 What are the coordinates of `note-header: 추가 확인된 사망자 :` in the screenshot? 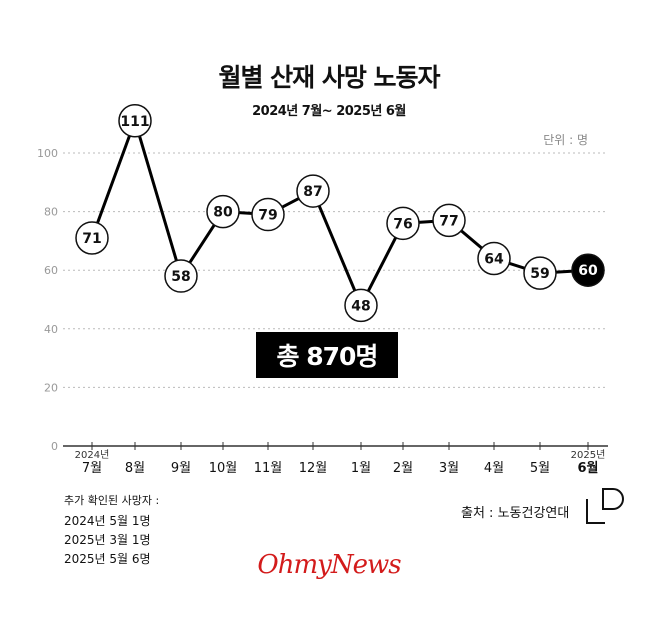 It's located at (112, 500).